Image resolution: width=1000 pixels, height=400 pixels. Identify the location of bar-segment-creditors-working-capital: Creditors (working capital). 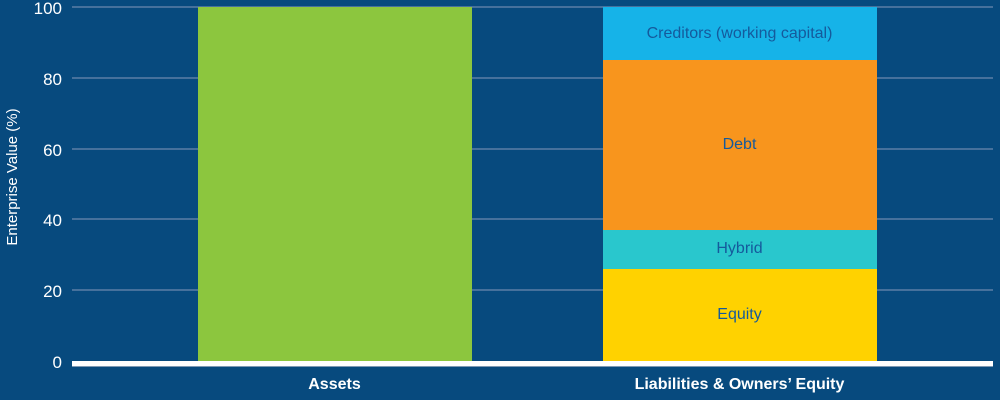
(739, 34).